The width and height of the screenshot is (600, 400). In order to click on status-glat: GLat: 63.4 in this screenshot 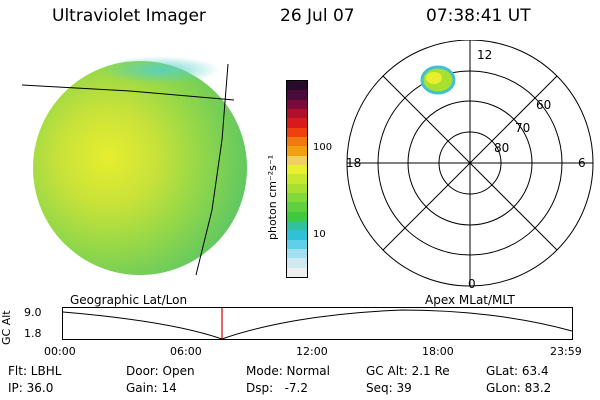, I will do `click(517, 371)`.